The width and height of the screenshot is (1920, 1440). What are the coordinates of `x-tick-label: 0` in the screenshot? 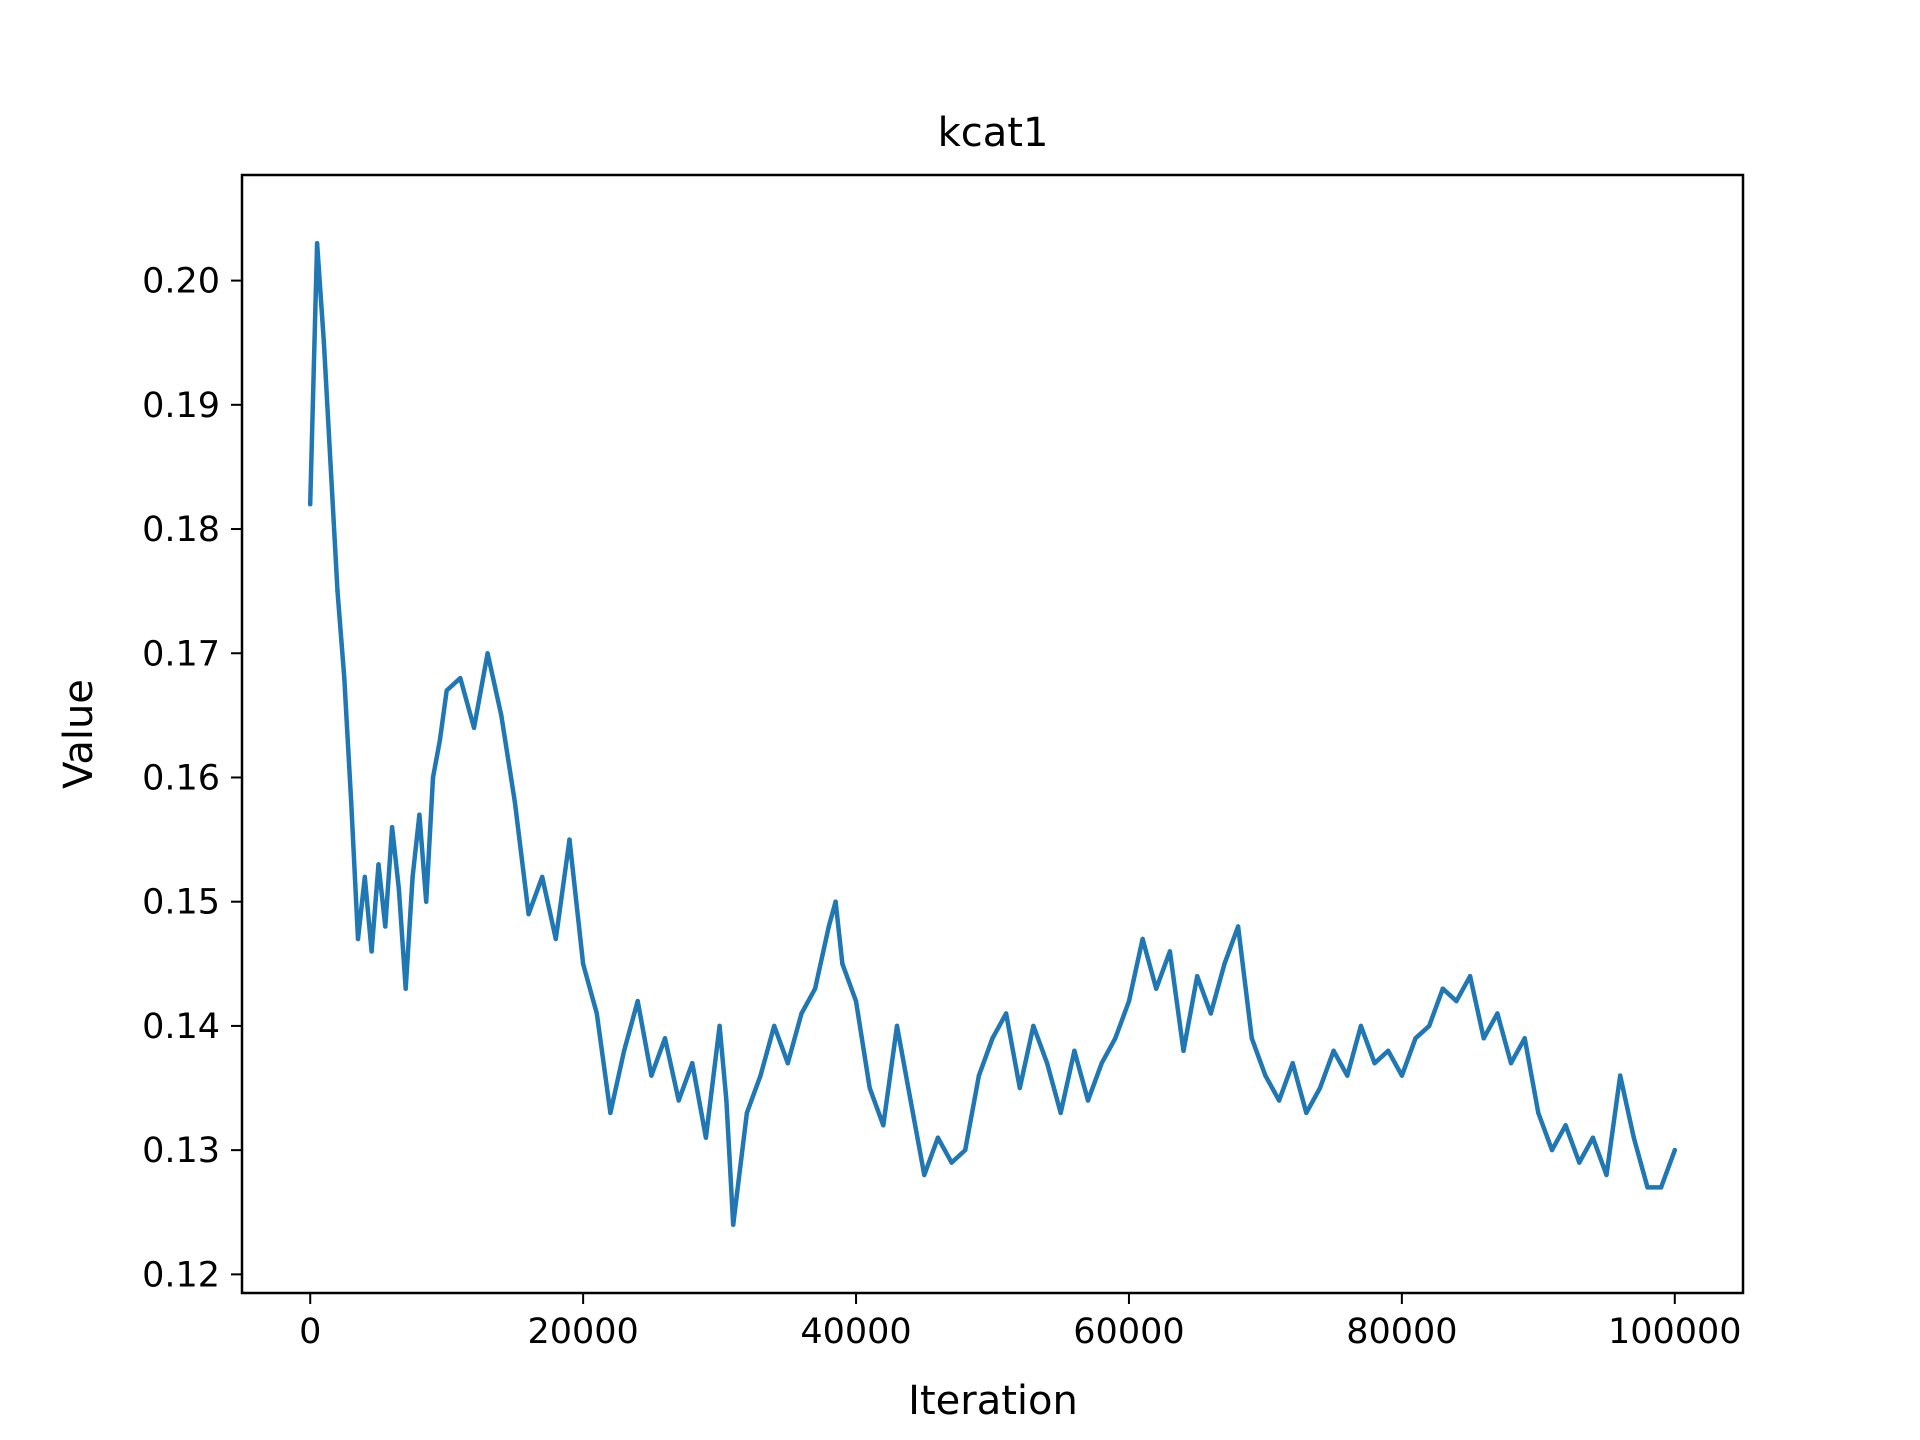 It's located at (310, 1332).